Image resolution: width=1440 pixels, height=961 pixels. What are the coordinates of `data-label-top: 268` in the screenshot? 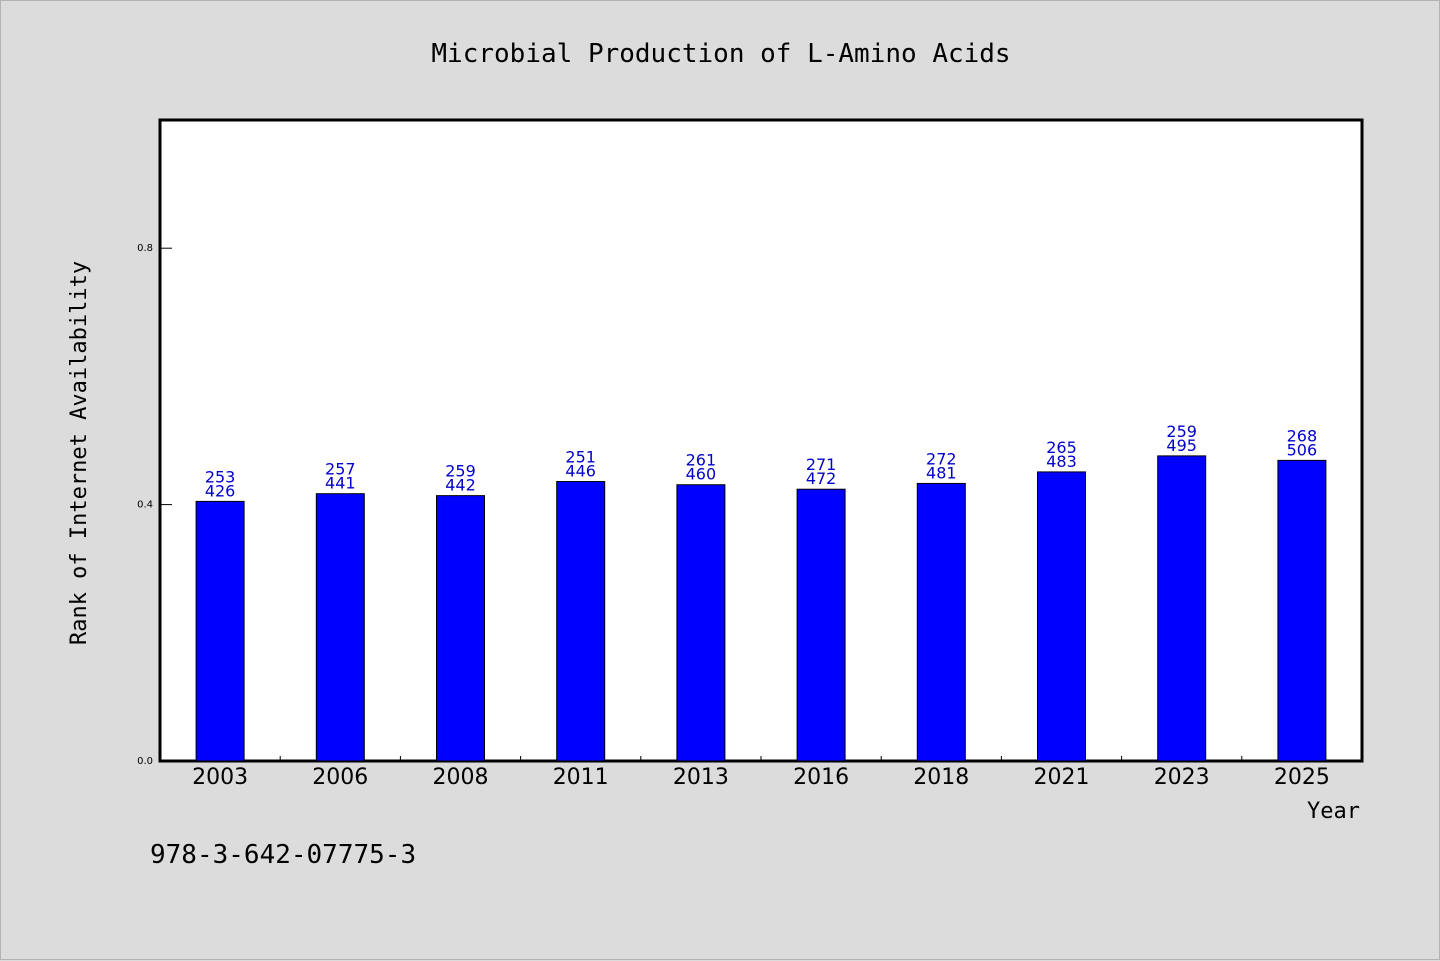 It's located at (1302, 435).